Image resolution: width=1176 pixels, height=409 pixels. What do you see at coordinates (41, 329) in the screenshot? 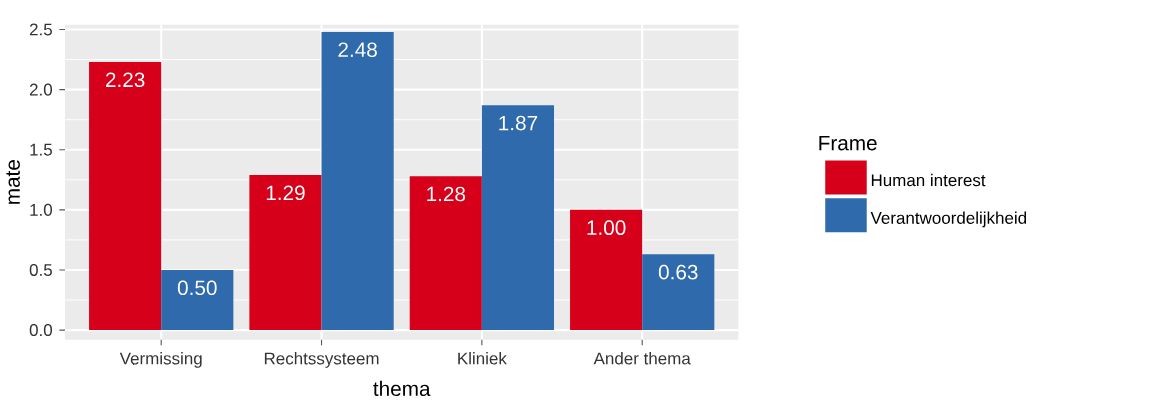
I see `y-tick-label: 0.0` at bounding box center [41, 329].